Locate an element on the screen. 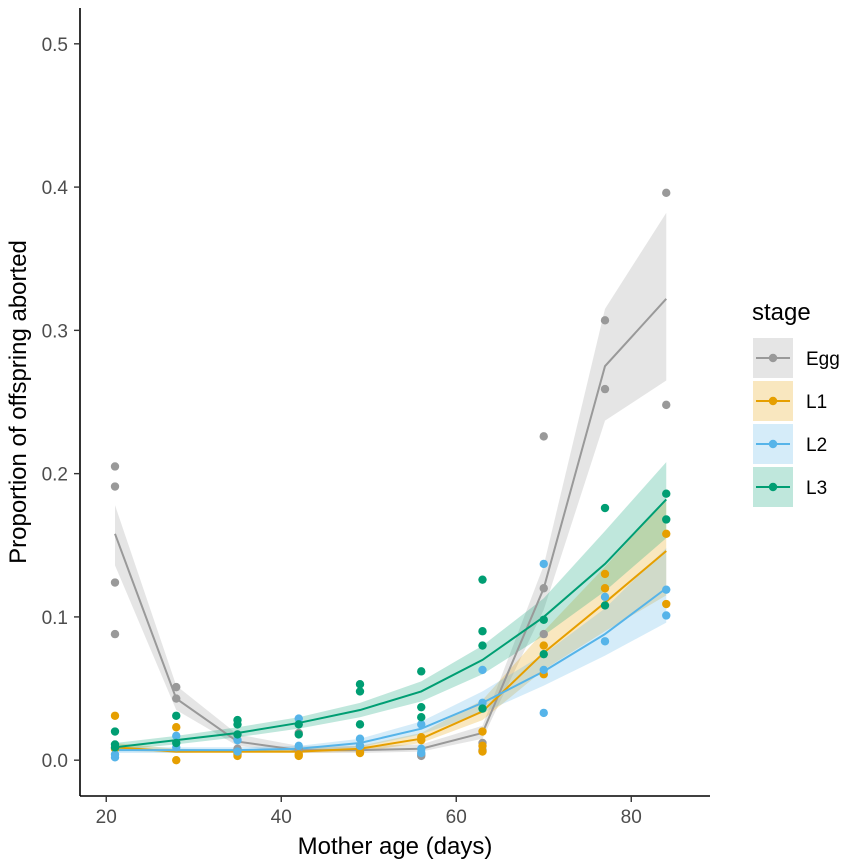 The image size is (850, 866). legend-label: L1 is located at coordinates (816, 402).